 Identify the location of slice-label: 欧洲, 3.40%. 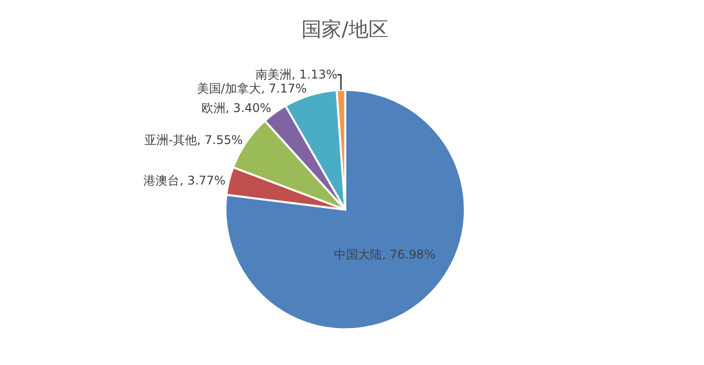
(237, 108).